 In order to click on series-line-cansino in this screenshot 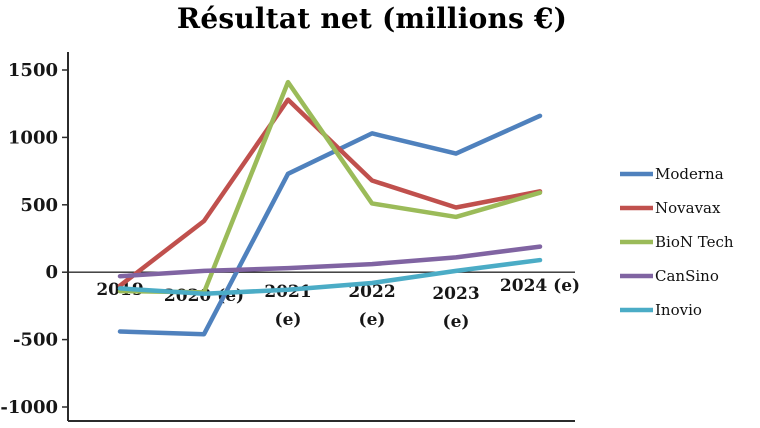, I will do `click(330, 261)`.